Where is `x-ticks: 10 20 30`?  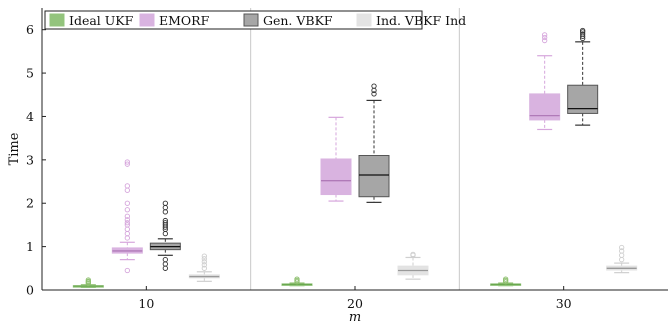
x-ticks: 10 20 30 is located at coordinates (355, 298).